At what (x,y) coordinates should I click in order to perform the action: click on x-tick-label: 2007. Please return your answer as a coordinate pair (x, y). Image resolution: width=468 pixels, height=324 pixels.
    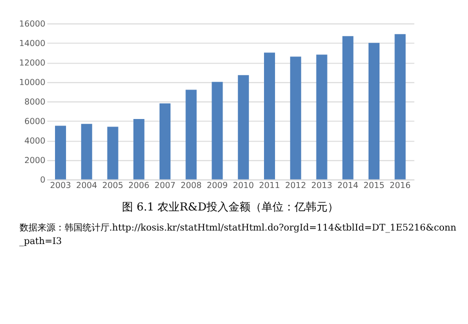
    Looking at the image, I should click on (165, 185).